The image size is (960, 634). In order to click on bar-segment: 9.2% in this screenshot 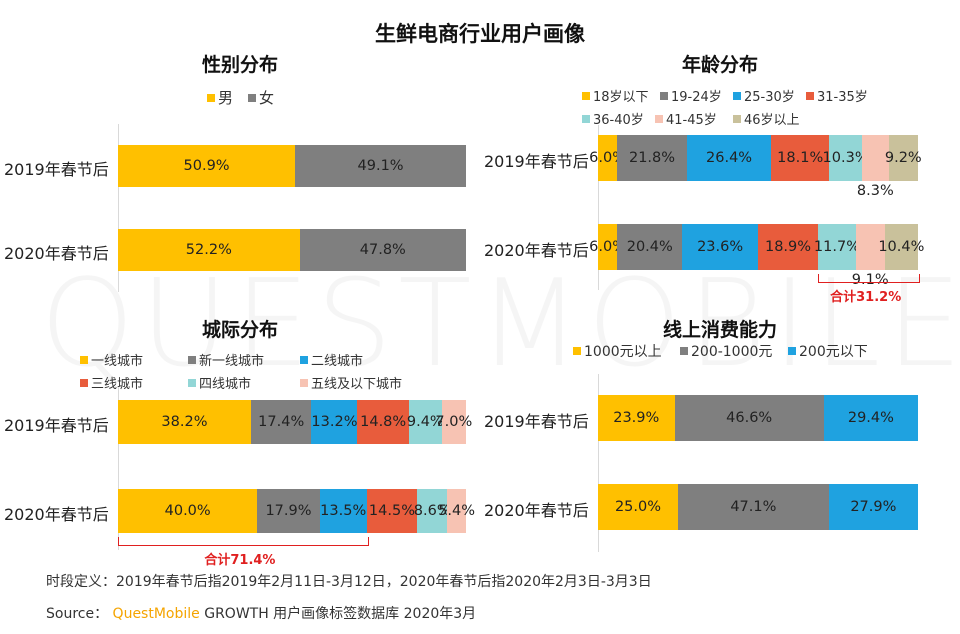, I will do `click(903, 158)`.